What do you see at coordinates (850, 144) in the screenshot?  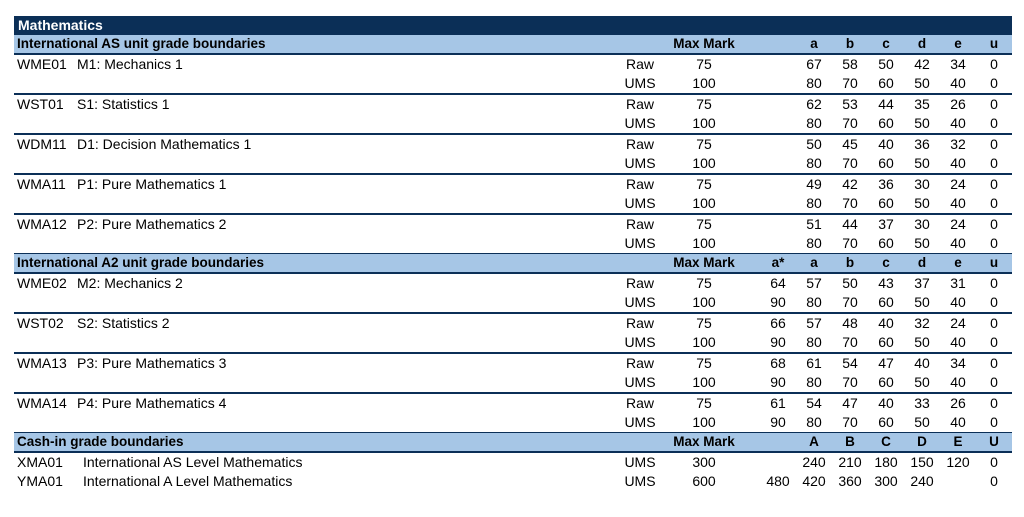 I see `boundary-value: 45` at bounding box center [850, 144].